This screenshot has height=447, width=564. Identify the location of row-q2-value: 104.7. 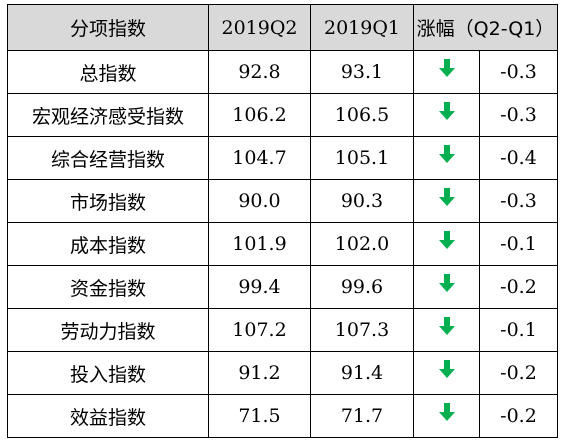
(259, 158).